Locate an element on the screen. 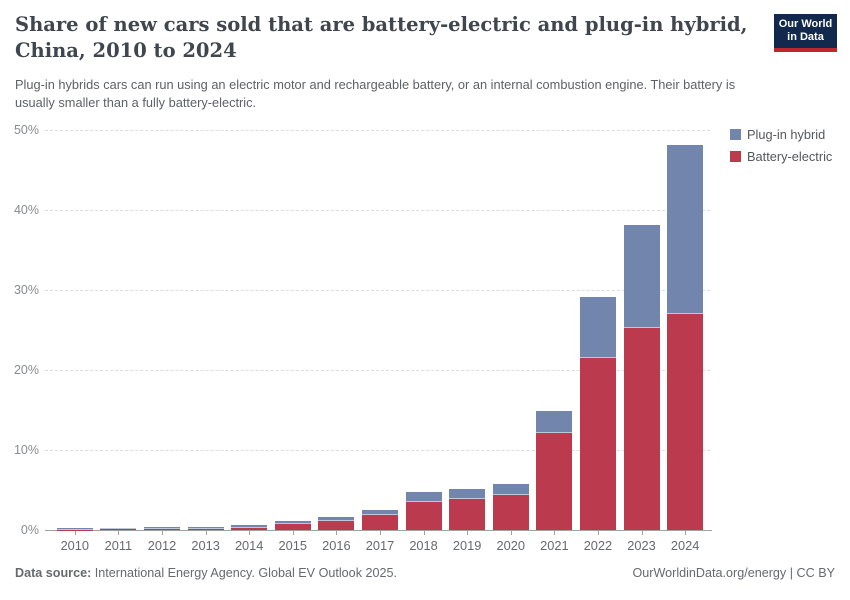  bar-segment-battery-electric-2011 is located at coordinates (118, 529).